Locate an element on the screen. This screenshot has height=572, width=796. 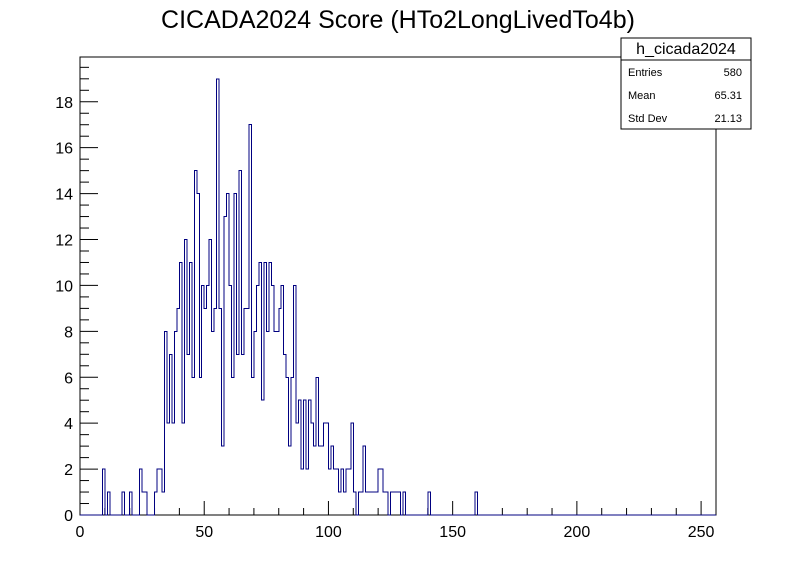
stats-box-name: h_cicada2024 is located at coordinates (686, 49).